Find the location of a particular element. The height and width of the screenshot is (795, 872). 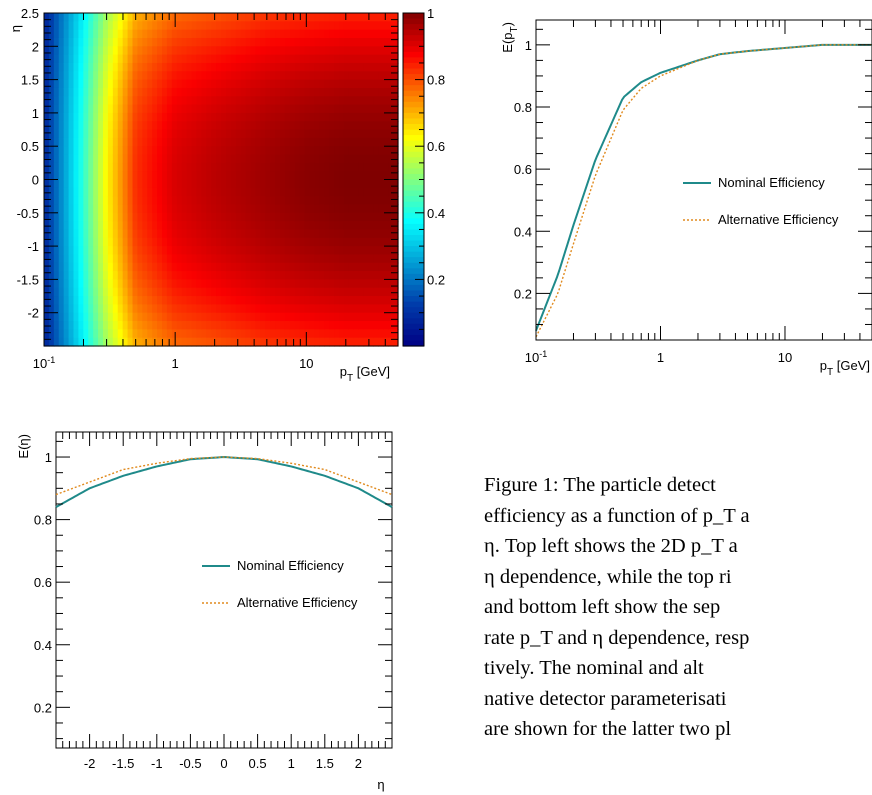

y-tick-label: 2.5 is located at coordinates (30, 13).